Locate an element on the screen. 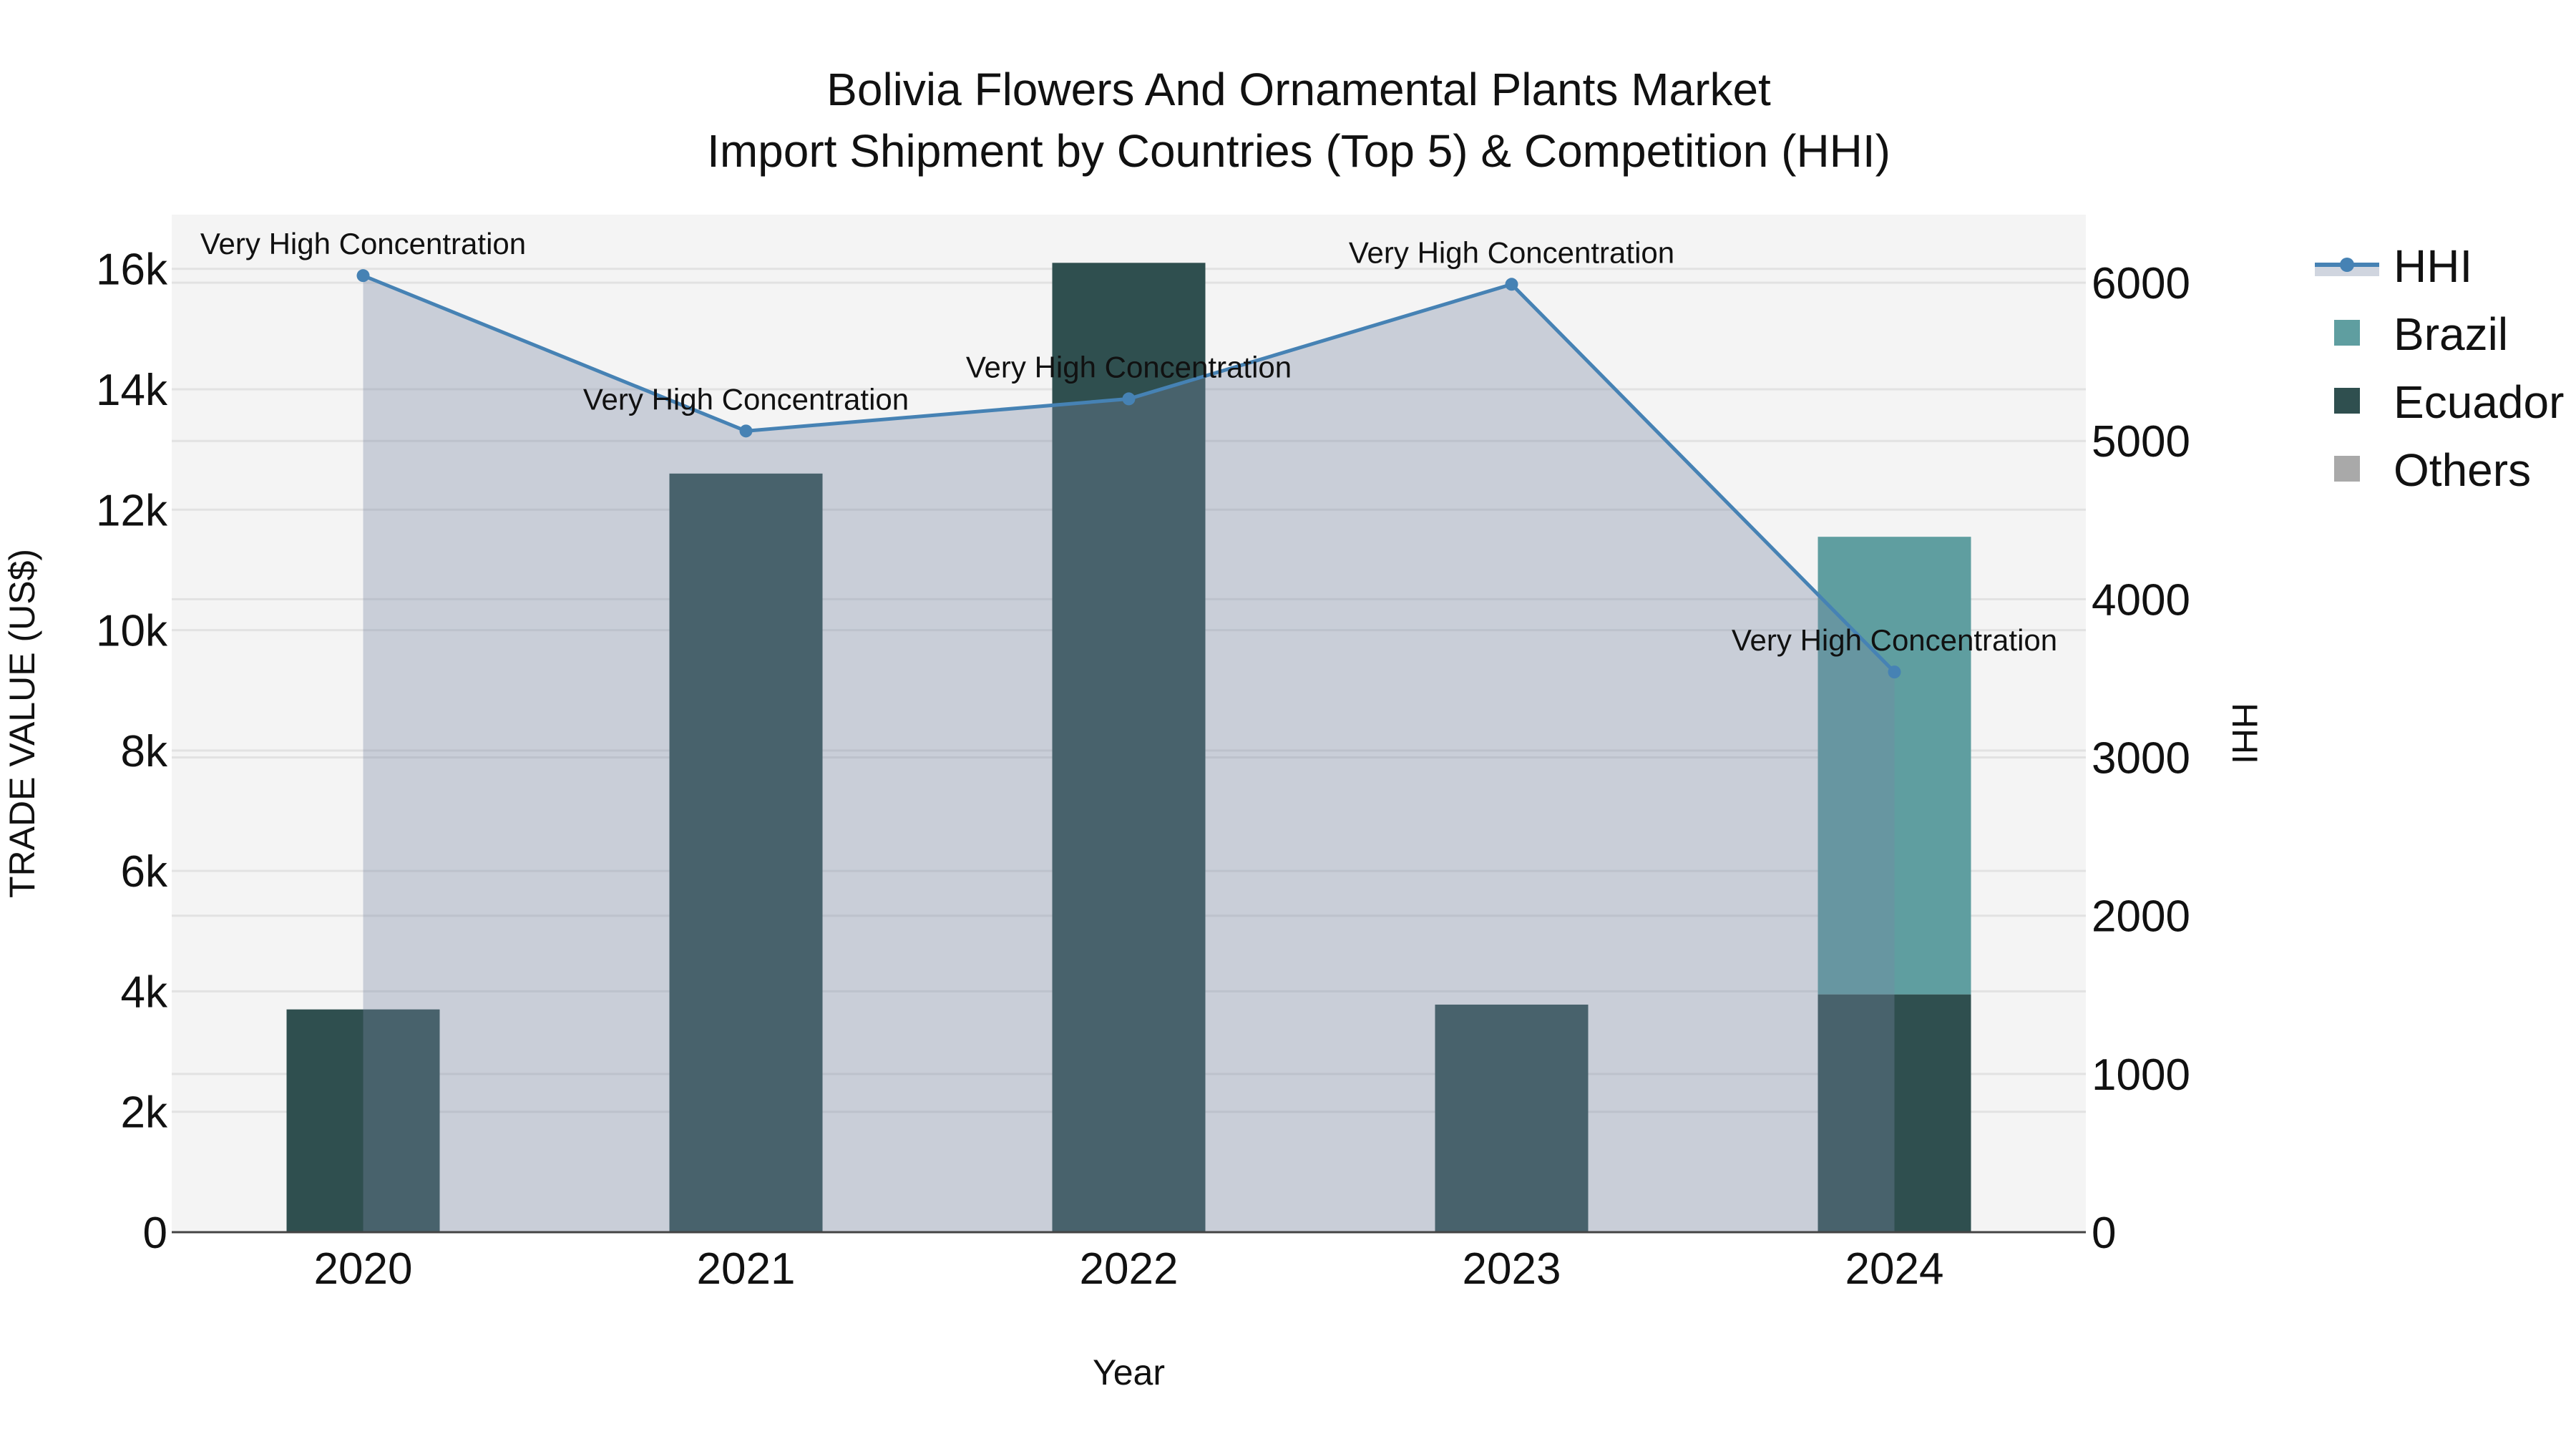  legend-label: HHI is located at coordinates (2433, 266).